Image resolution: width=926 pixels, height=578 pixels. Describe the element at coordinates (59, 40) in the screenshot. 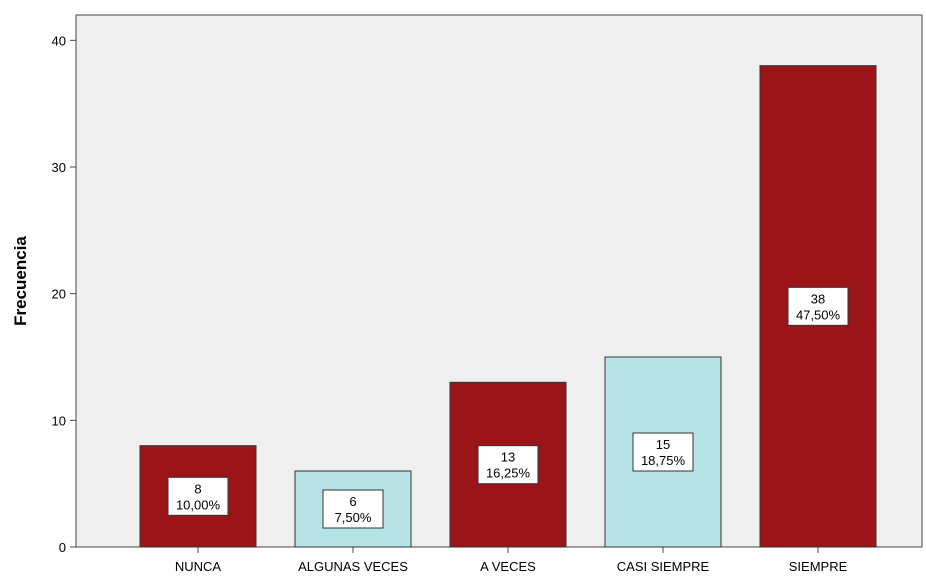

I see `y-tick-label-4: 40` at that location.